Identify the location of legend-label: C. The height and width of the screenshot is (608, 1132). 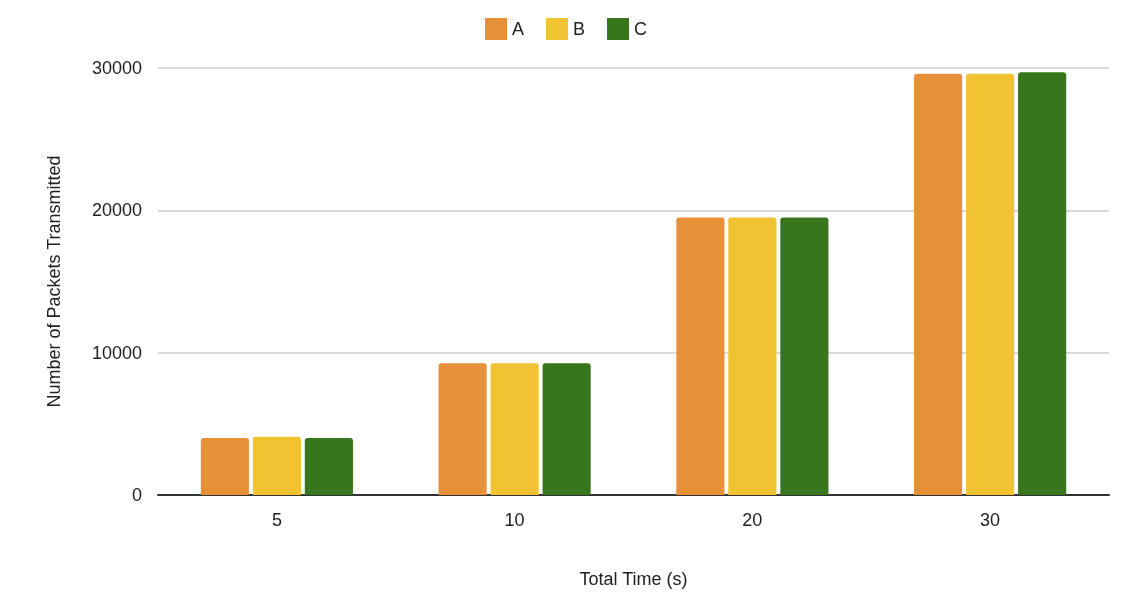
(641, 29).